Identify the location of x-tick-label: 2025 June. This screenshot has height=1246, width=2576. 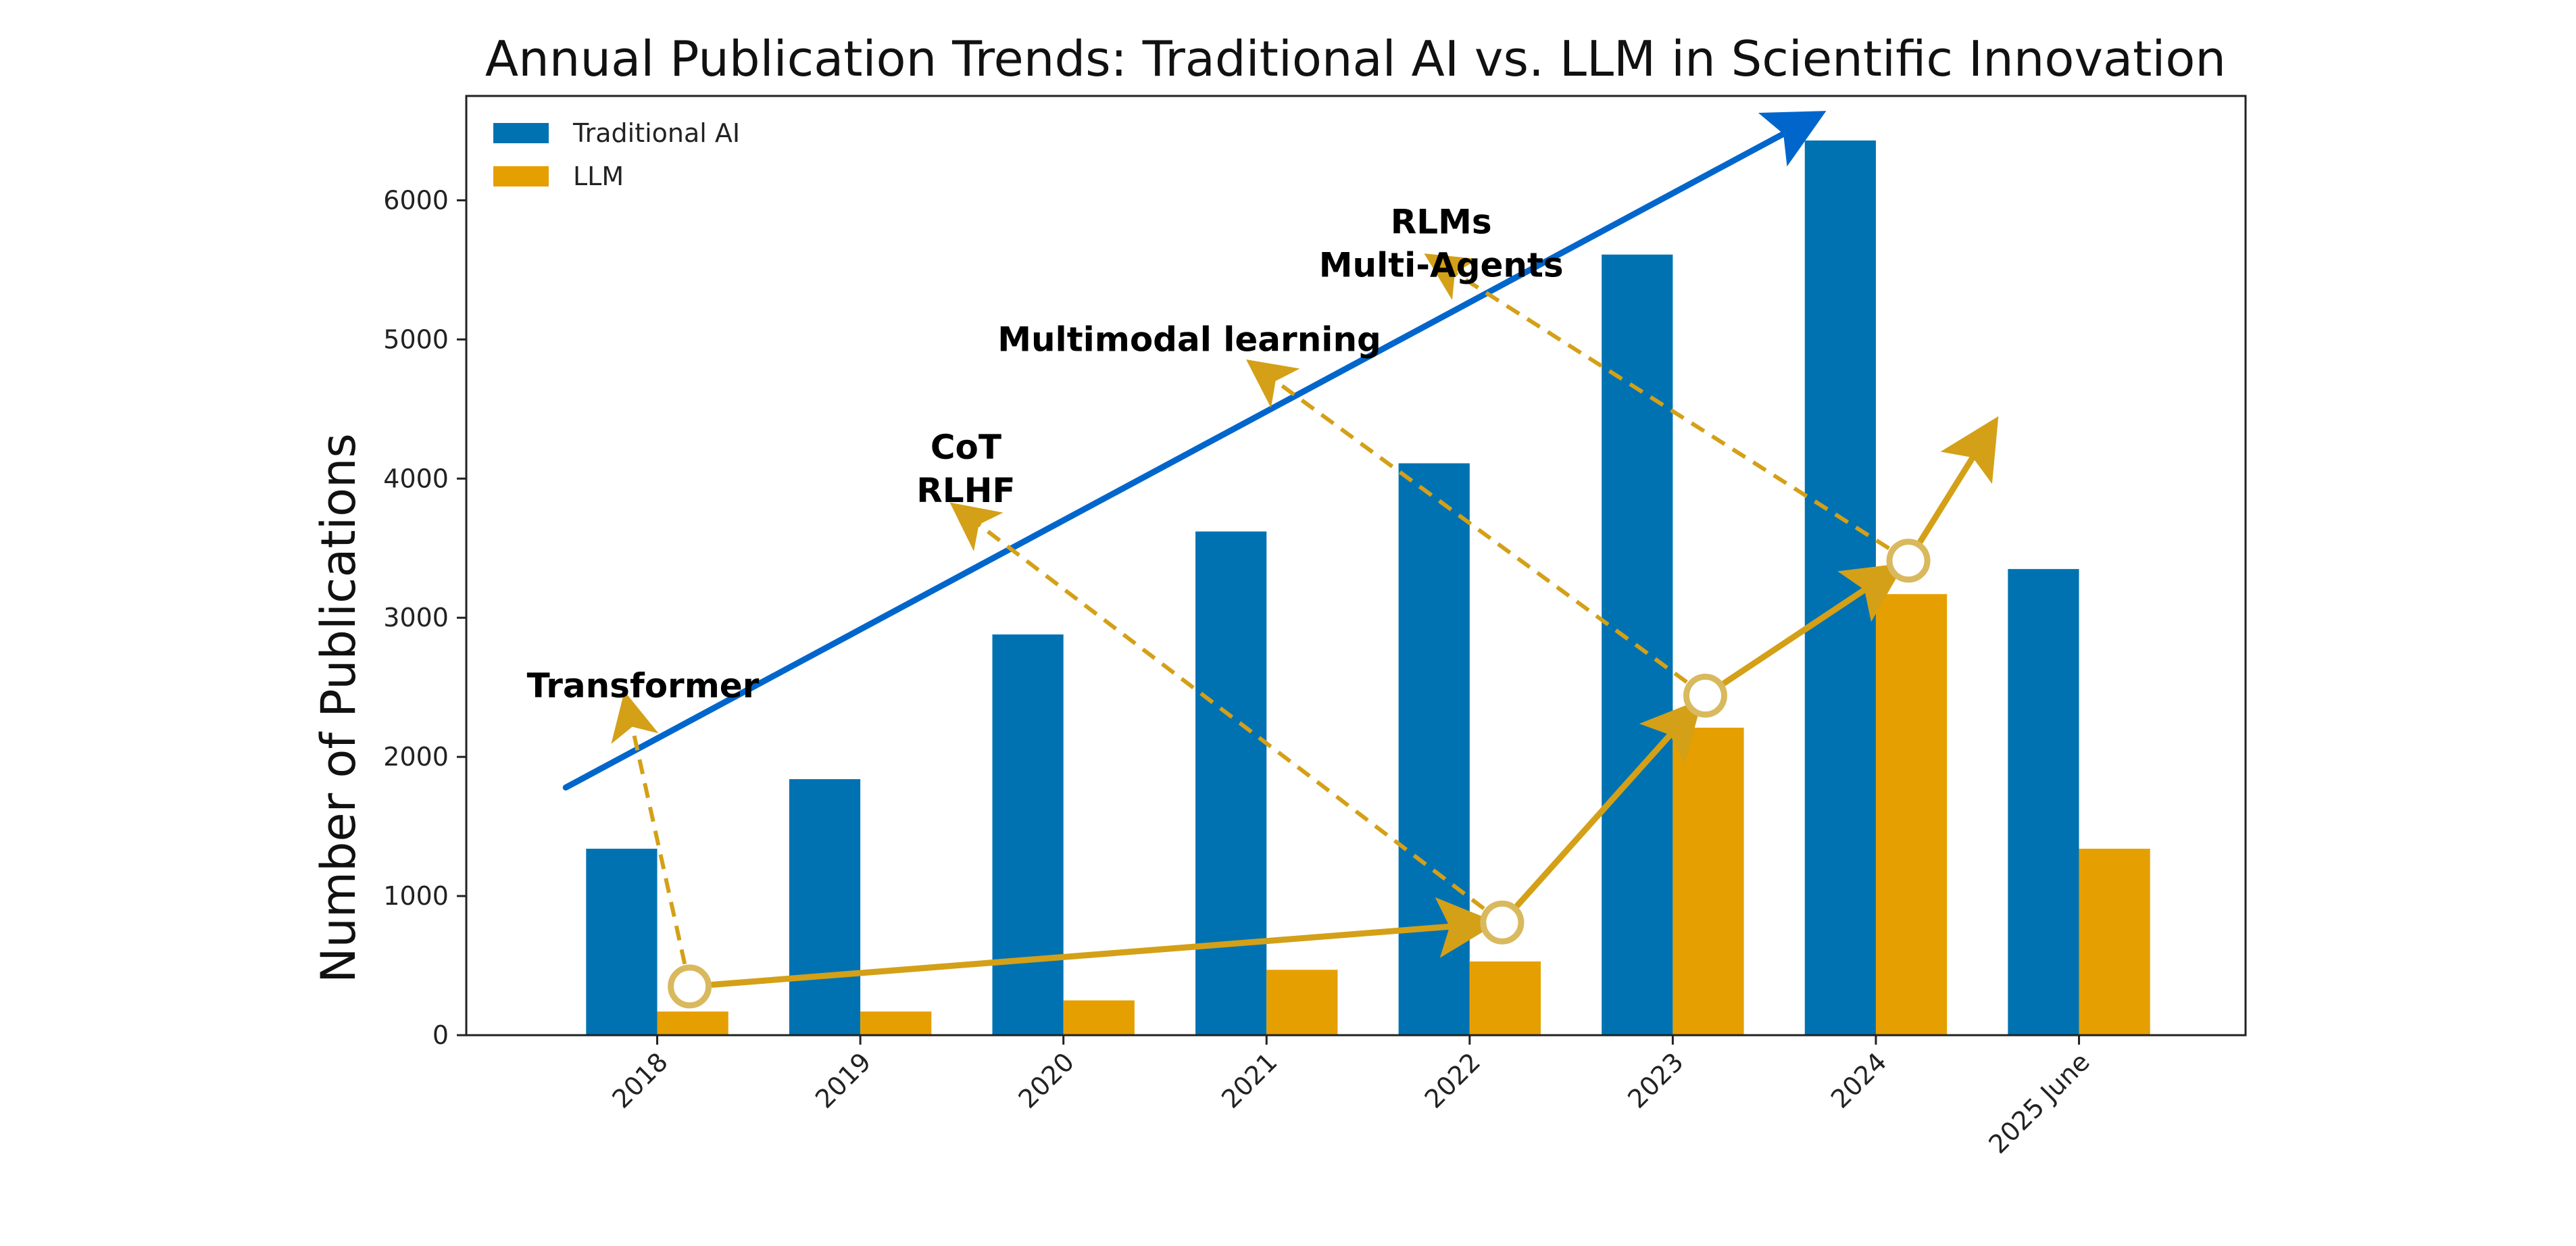
(2040, 1103).